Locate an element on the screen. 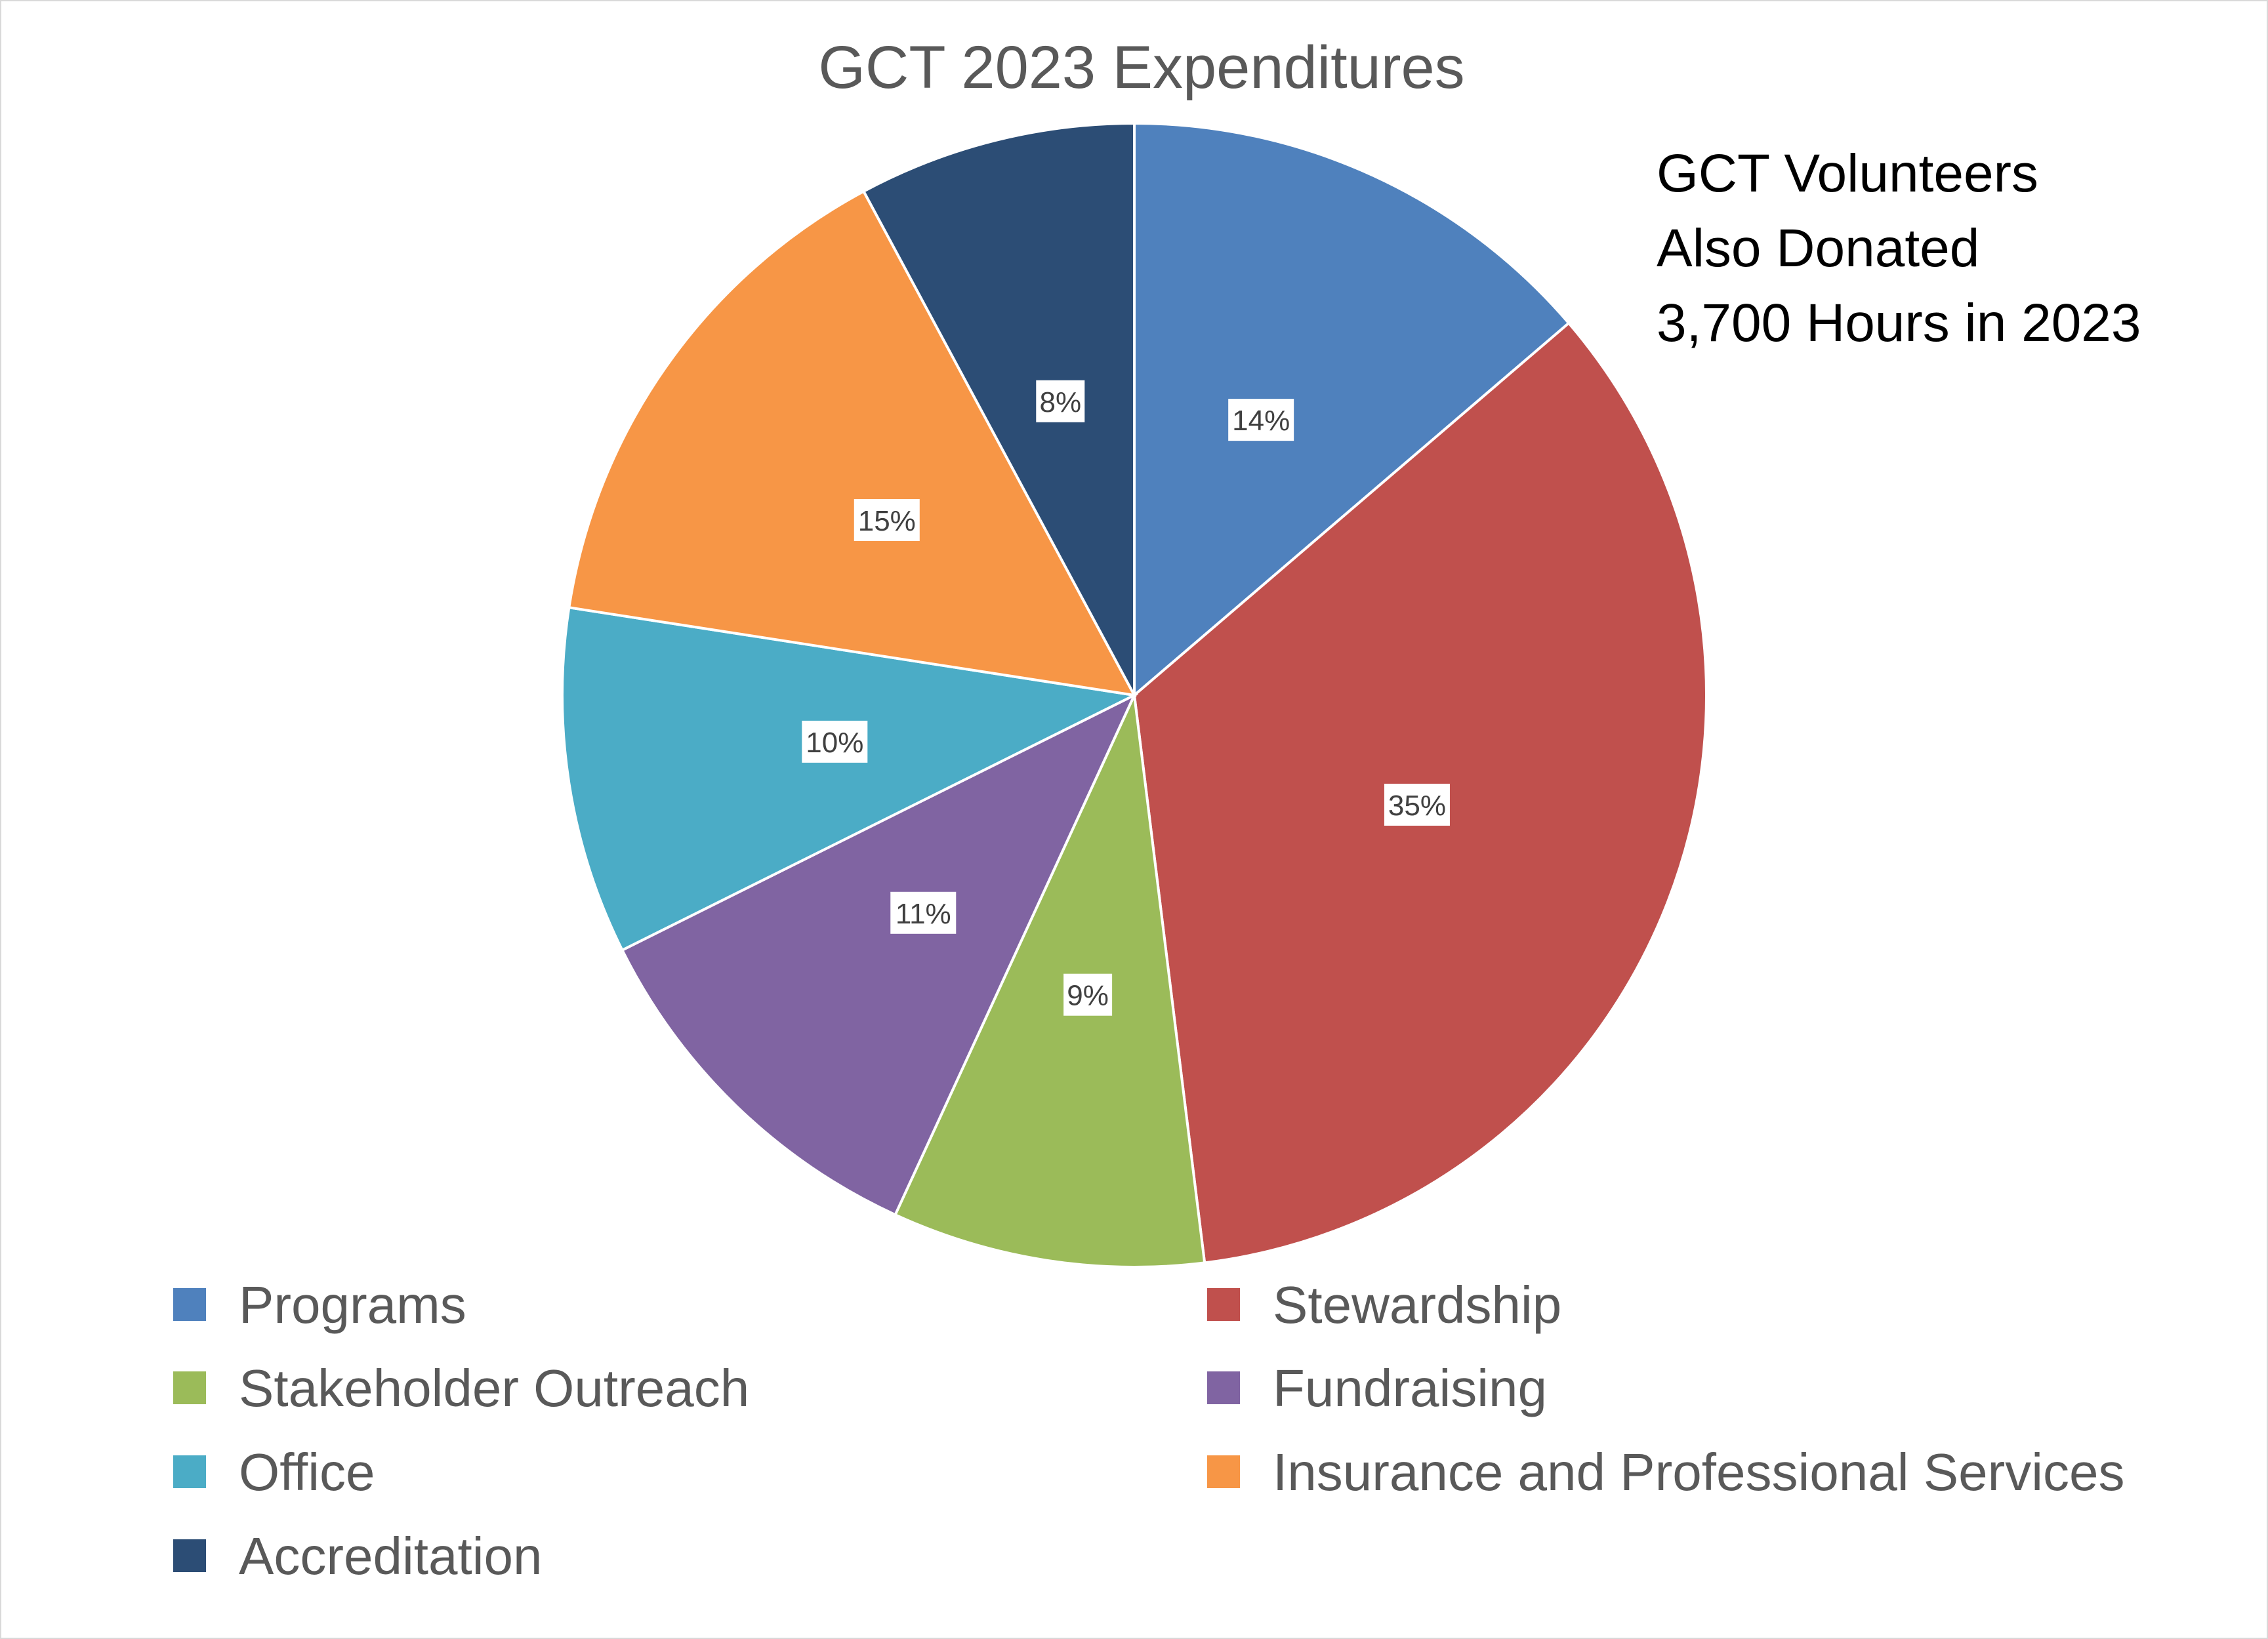 The image size is (2268, 1639). data-label-accreditation: 8% is located at coordinates (1060, 401).